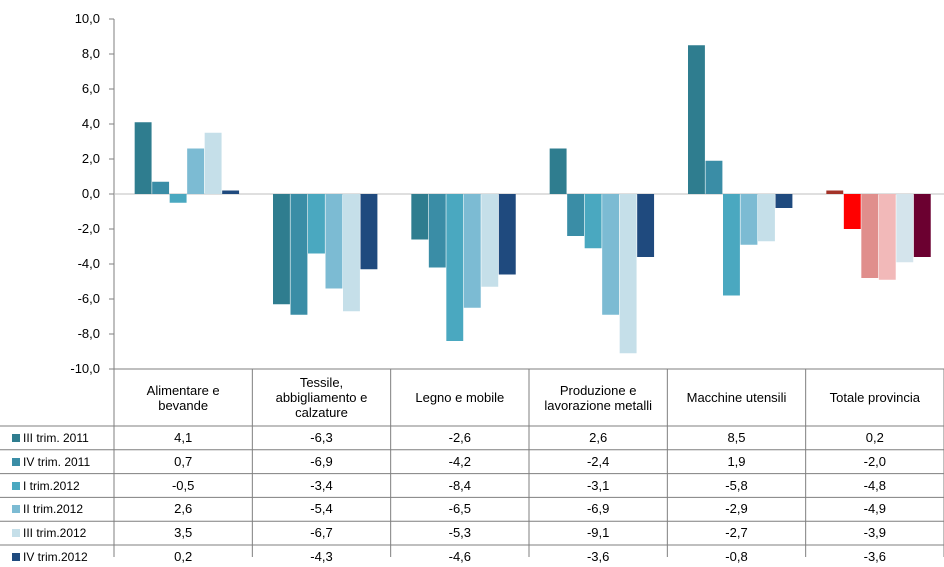 The width and height of the screenshot is (944, 567). Describe the element at coordinates (56, 437) in the screenshot. I see `legend-label: III trim. 2011` at that location.